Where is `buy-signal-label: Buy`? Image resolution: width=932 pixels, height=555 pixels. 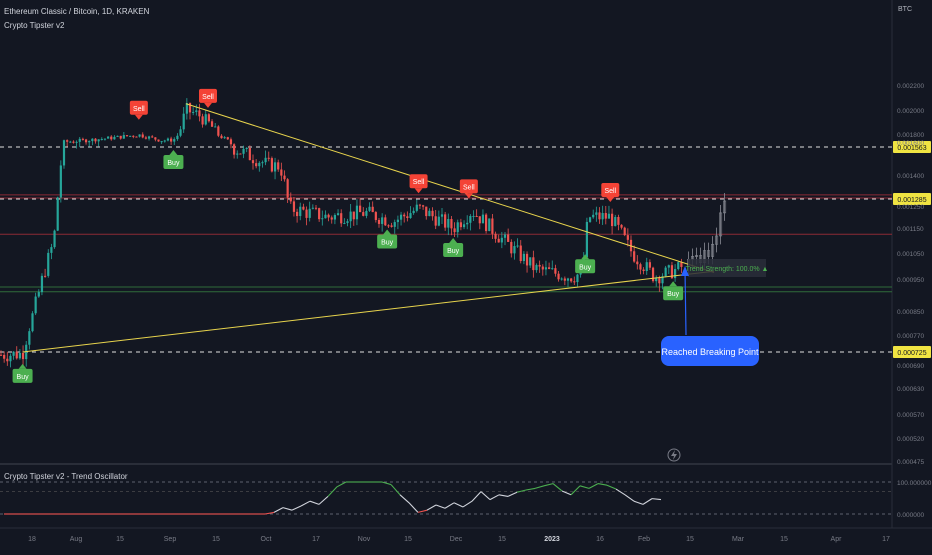 buy-signal-label: Buy is located at coordinates (673, 294).